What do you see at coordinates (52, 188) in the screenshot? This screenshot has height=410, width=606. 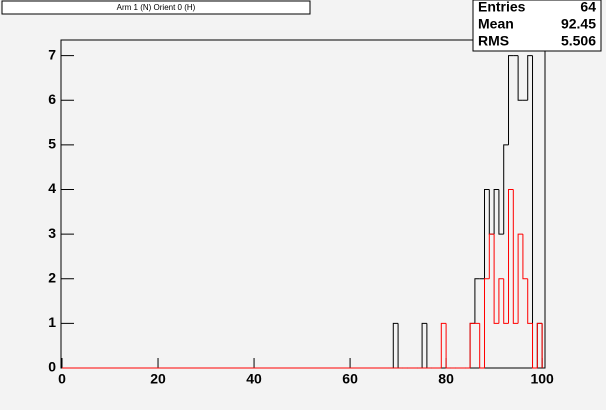 I see `y-tick-label: 4` at bounding box center [52, 188].